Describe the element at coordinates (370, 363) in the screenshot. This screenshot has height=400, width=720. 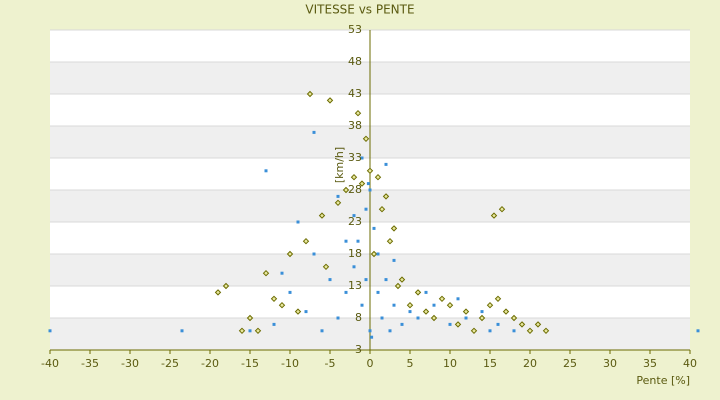
I see `x-tick-label: 0` at that location.